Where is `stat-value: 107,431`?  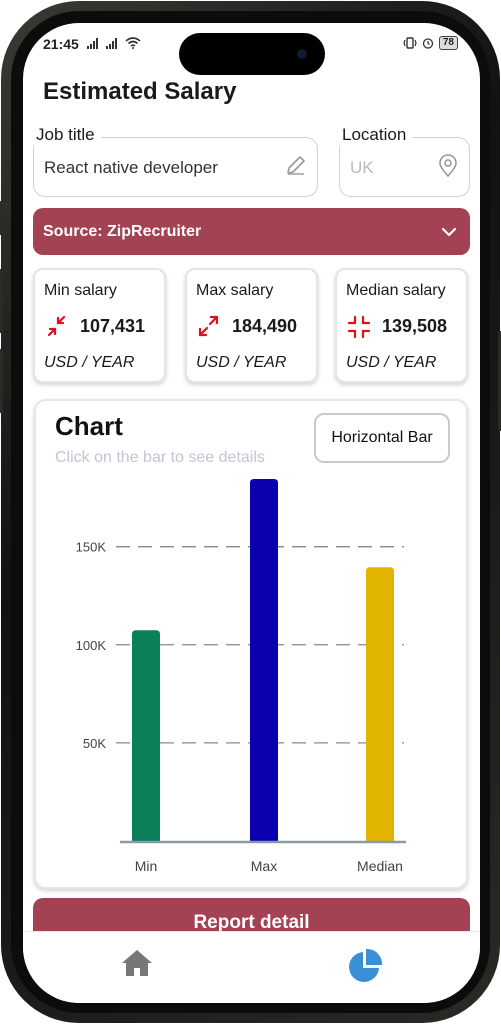 stat-value: 107,431 is located at coordinates (113, 326).